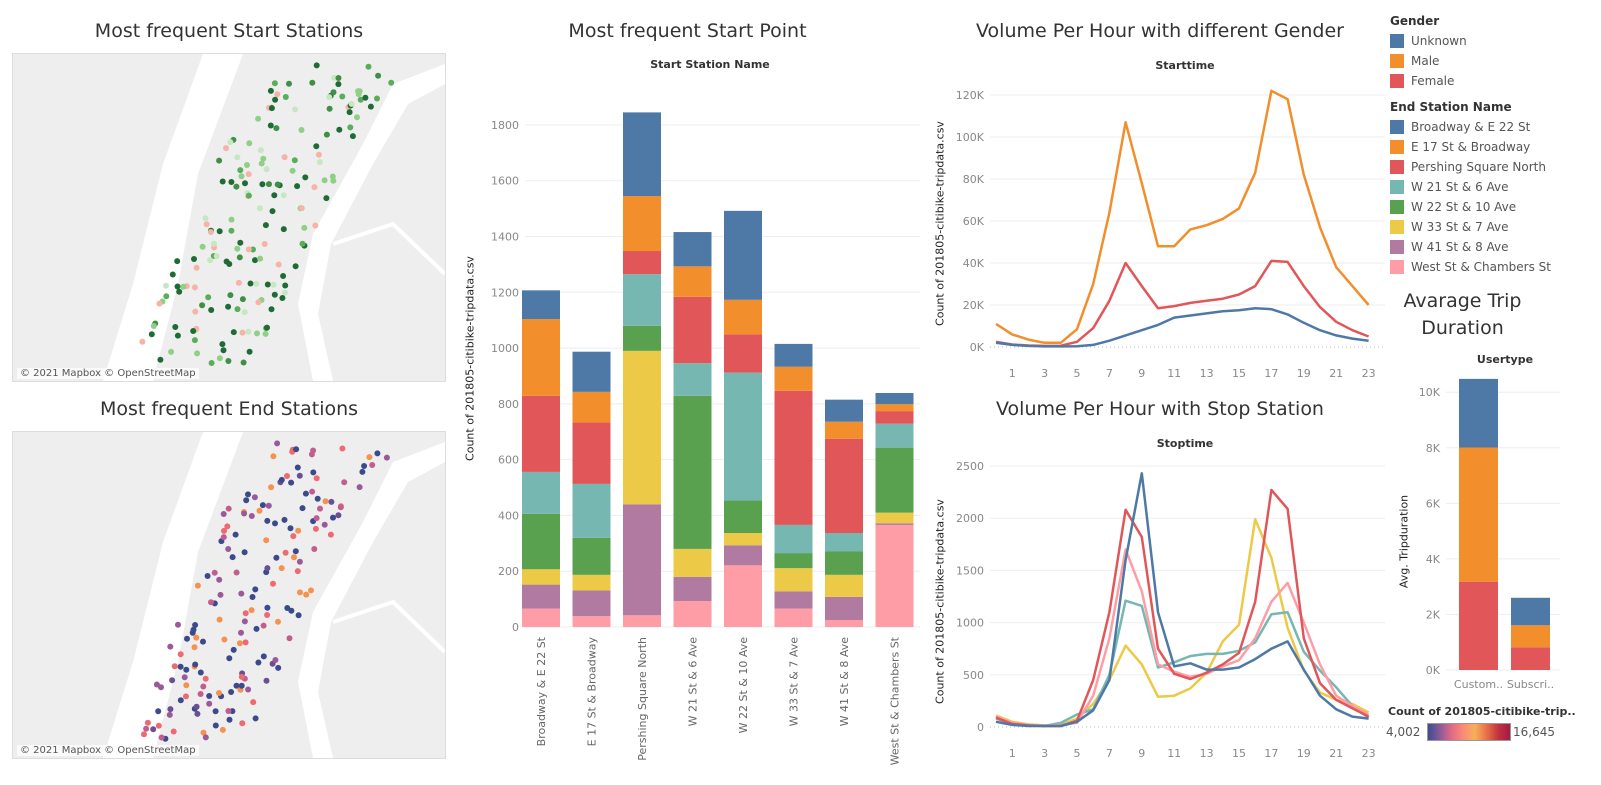  Describe the element at coordinates (970, 518) in the screenshot. I see `y-tick-label: 2000` at that location.